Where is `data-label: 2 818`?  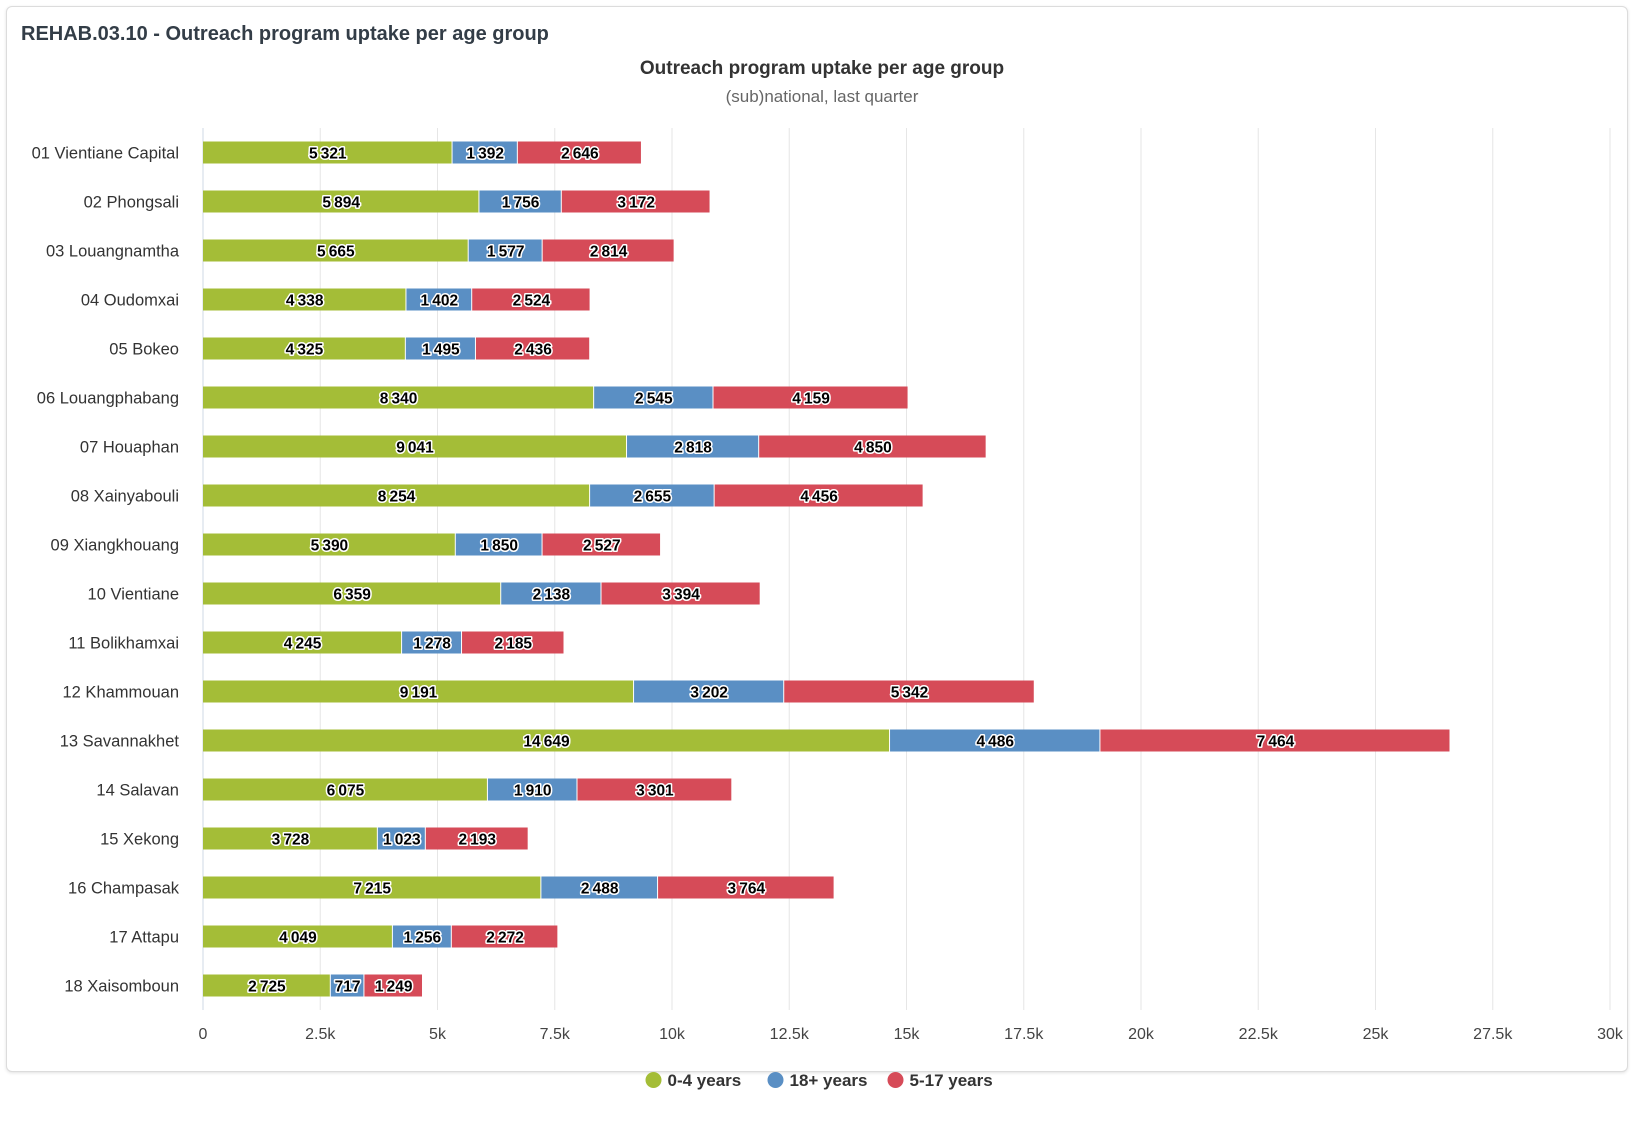 data-label: 2 818 is located at coordinates (693, 448).